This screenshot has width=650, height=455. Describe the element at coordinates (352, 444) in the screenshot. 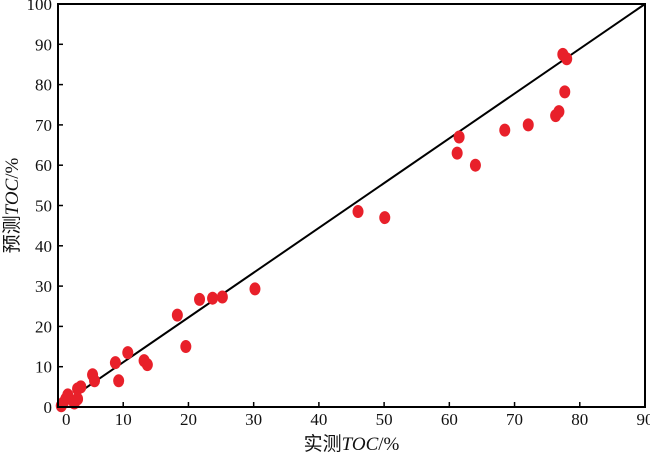

I see `x-axis-title: 实测TOC/%` at that location.